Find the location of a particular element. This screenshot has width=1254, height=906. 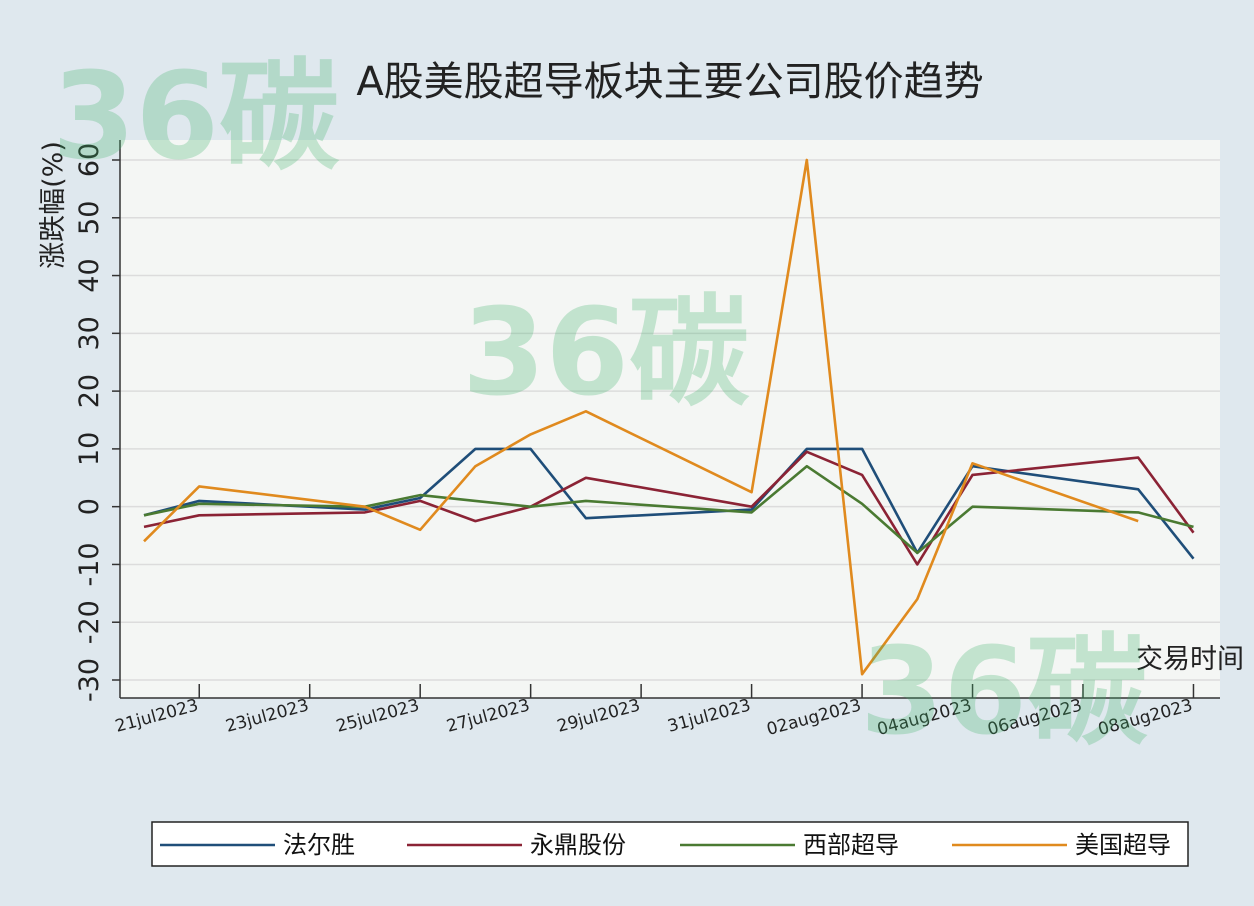

y-ticks: -30 -20 -10 0 10 20 30 40 50 60 is located at coordinates (97, 422).